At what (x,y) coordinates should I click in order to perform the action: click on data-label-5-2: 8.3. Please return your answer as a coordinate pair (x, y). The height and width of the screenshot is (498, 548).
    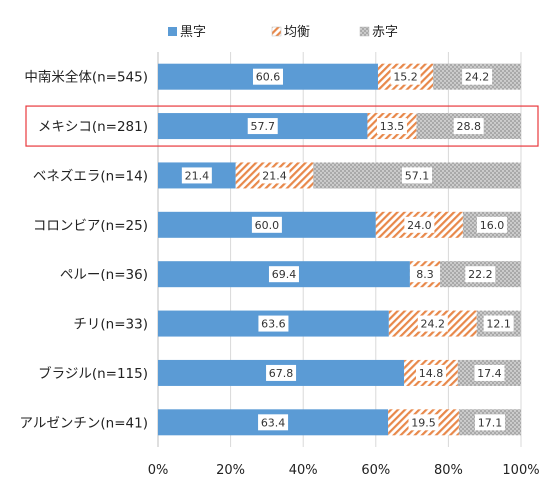
    Looking at the image, I should click on (425, 274).